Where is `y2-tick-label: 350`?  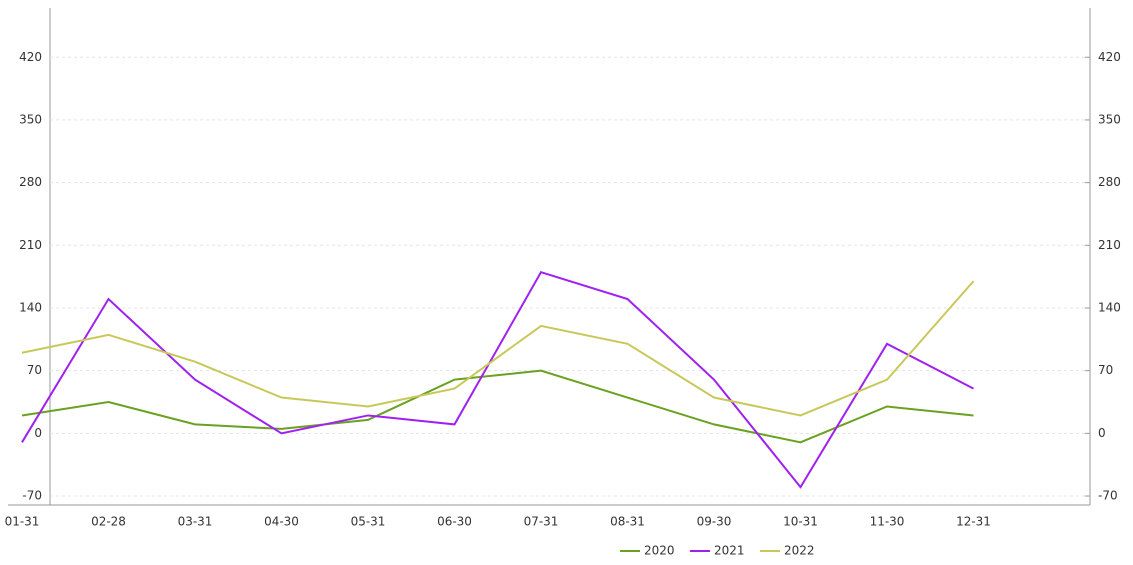 y2-tick-label: 350 is located at coordinates (1109, 119).